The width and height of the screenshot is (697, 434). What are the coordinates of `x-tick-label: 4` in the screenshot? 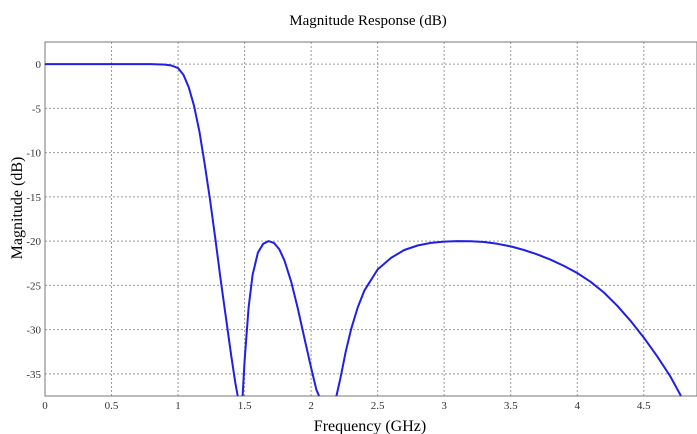 It's located at (577, 406).